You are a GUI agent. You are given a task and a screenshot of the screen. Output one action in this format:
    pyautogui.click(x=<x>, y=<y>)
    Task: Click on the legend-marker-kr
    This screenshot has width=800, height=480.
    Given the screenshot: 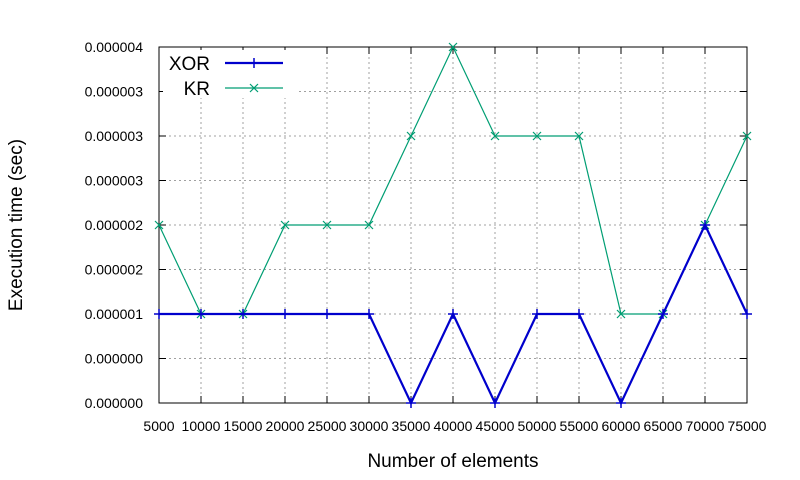 What is the action you would take?
    pyautogui.click(x=254, y=88)
    